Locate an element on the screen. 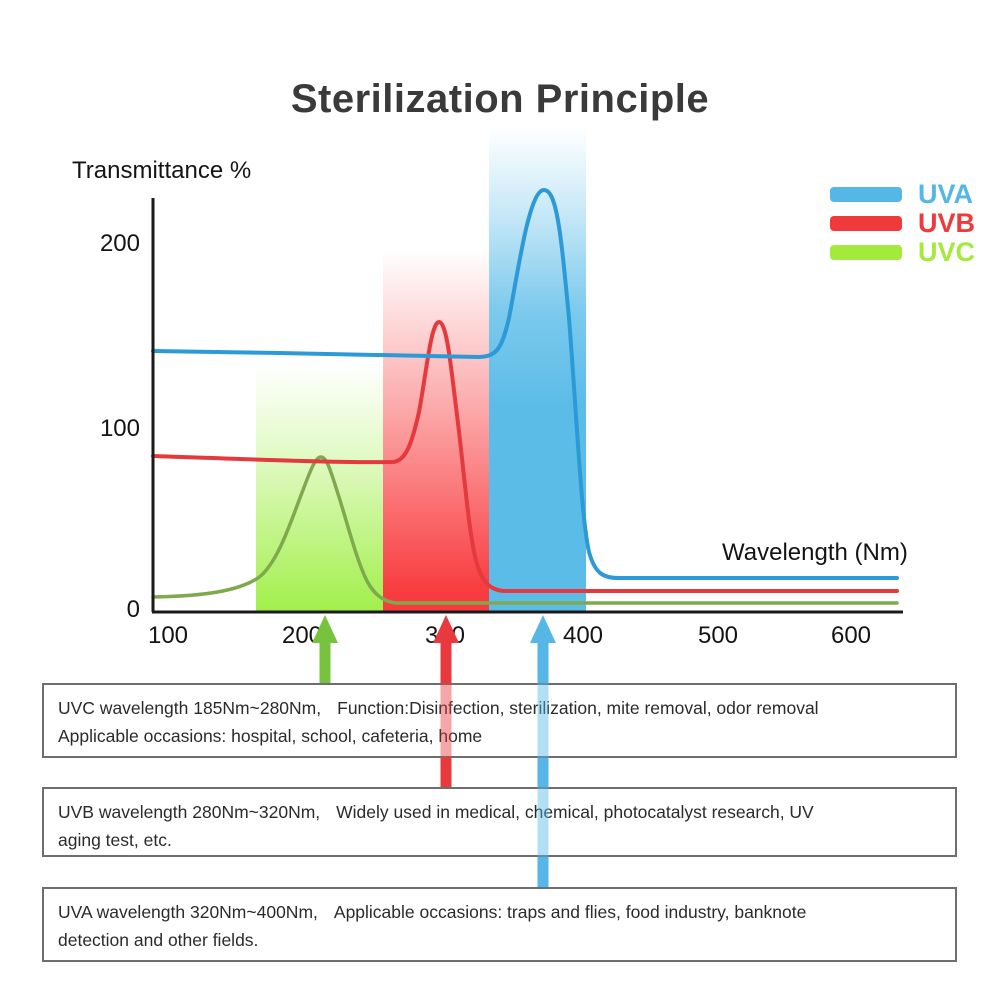 This screenshot has width=1000, height=1000. legend-row-uva: UVA is located at coordinates (902, 194).